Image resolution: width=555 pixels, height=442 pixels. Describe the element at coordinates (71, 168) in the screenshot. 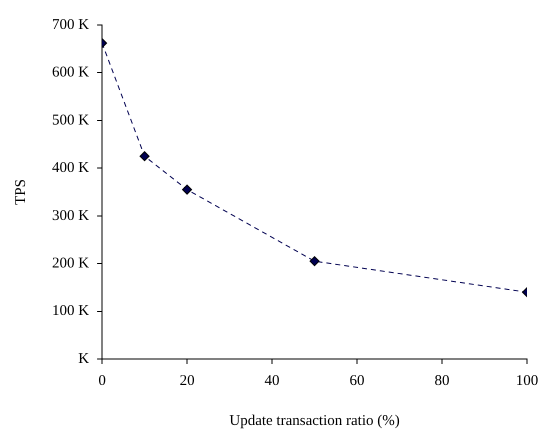

I see `y-tick-label: 400 K` at that location.